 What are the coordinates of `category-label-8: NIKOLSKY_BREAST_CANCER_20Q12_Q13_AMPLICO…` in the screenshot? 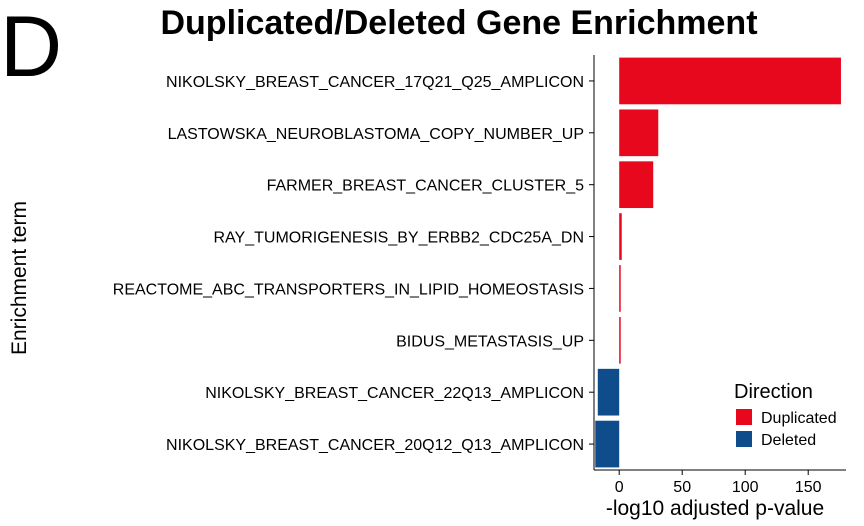 It's located at (375, 445).